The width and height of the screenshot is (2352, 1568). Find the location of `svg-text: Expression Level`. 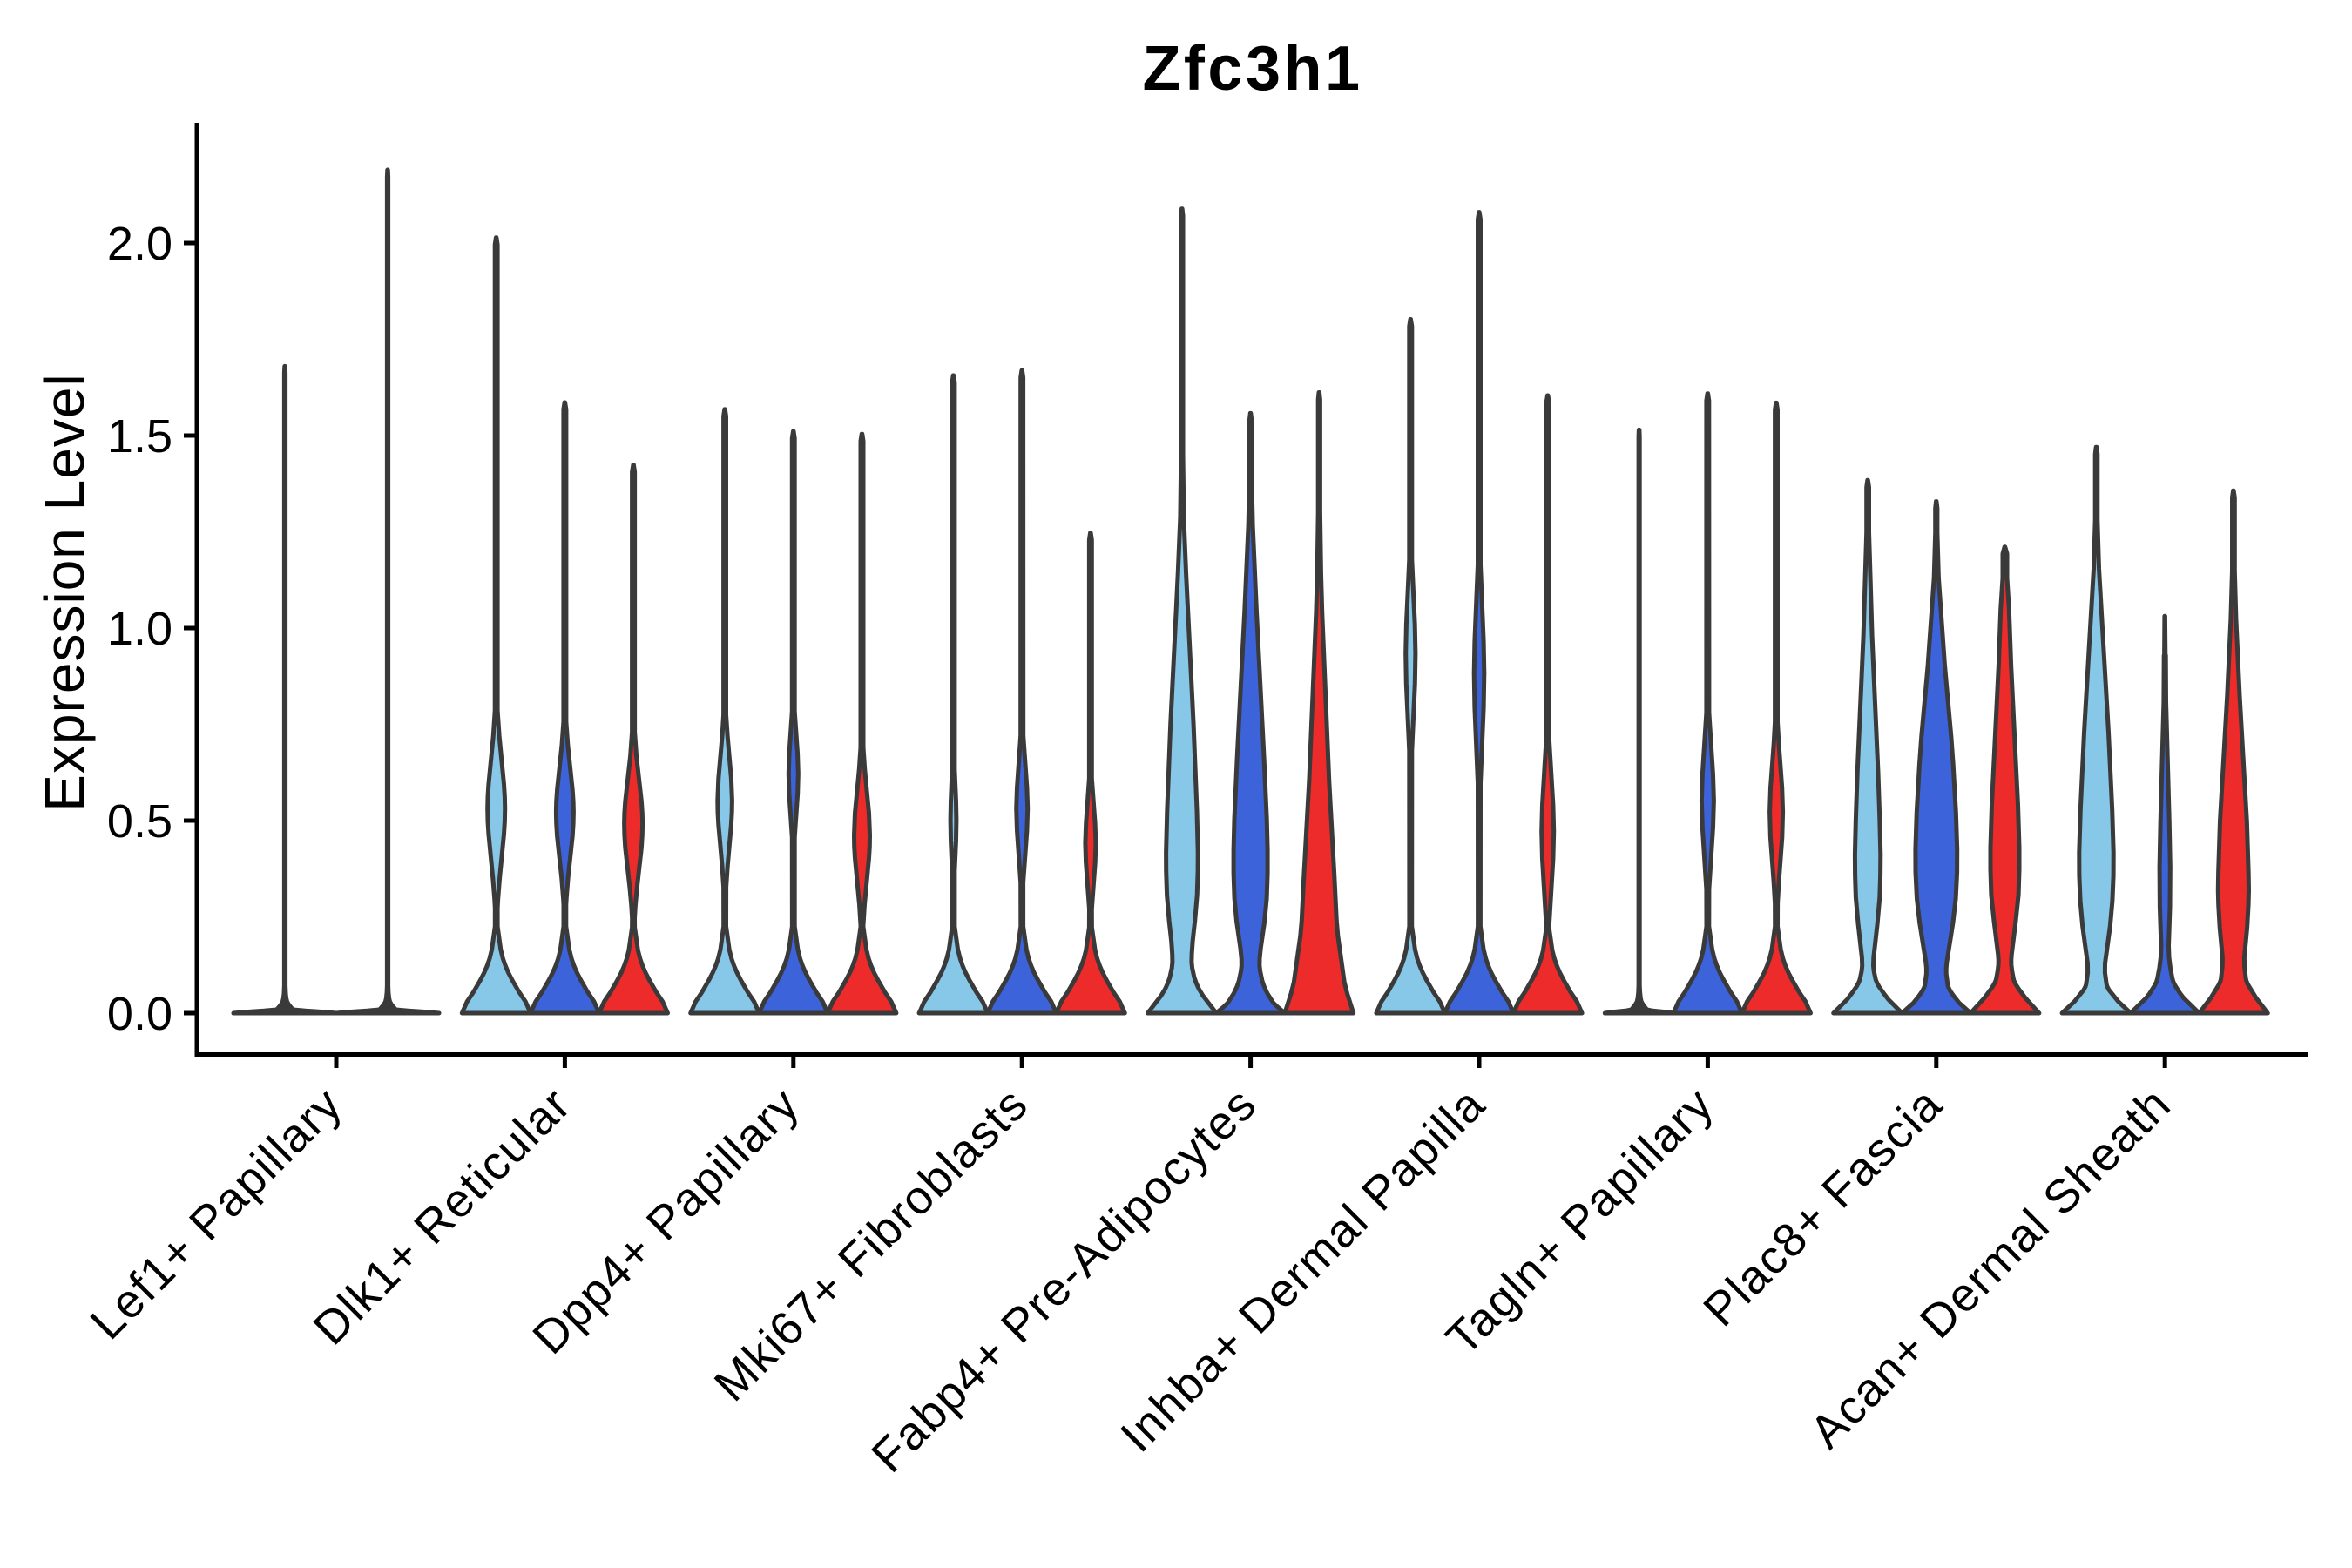

svg-text: Expression Level is located at coordinates (64, 592).